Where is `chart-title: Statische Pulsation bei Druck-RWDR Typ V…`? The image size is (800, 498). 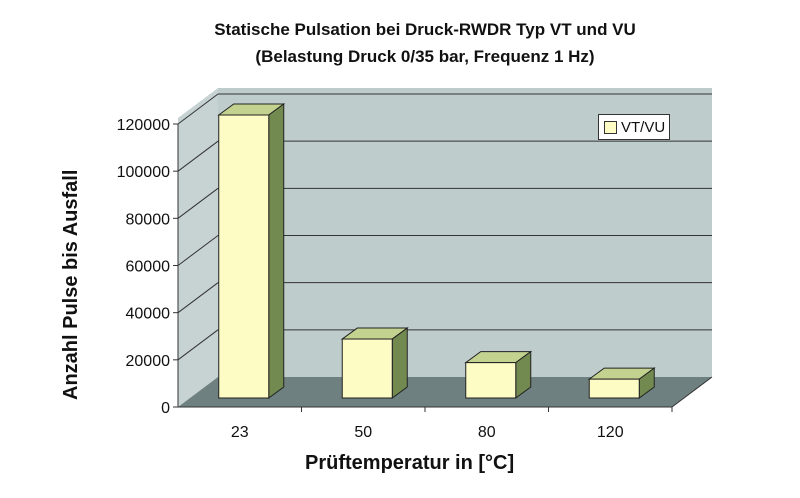
chart-title: Statische Pulsation bei Druck-RWDR Typ V… is located at coordinates (425, 29).